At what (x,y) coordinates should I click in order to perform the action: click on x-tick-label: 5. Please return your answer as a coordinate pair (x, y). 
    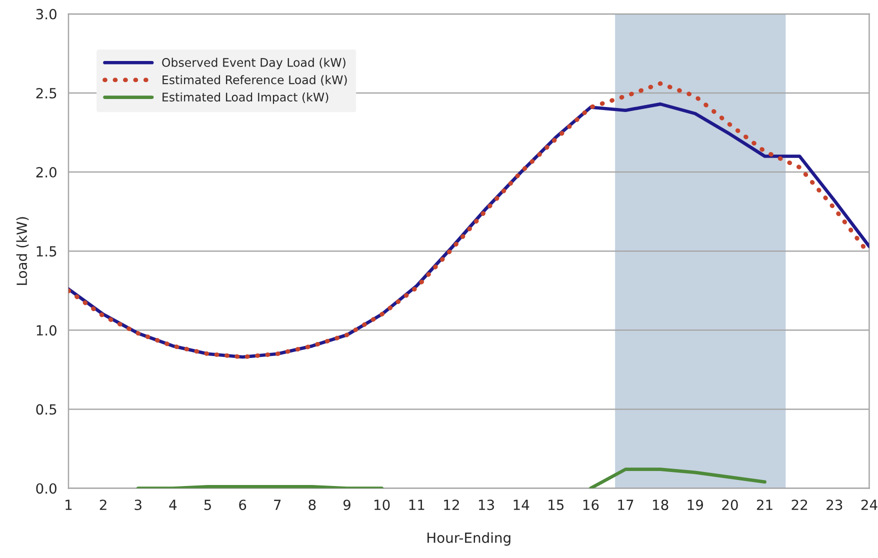
    Looking at the image, I should click on (207, 505).